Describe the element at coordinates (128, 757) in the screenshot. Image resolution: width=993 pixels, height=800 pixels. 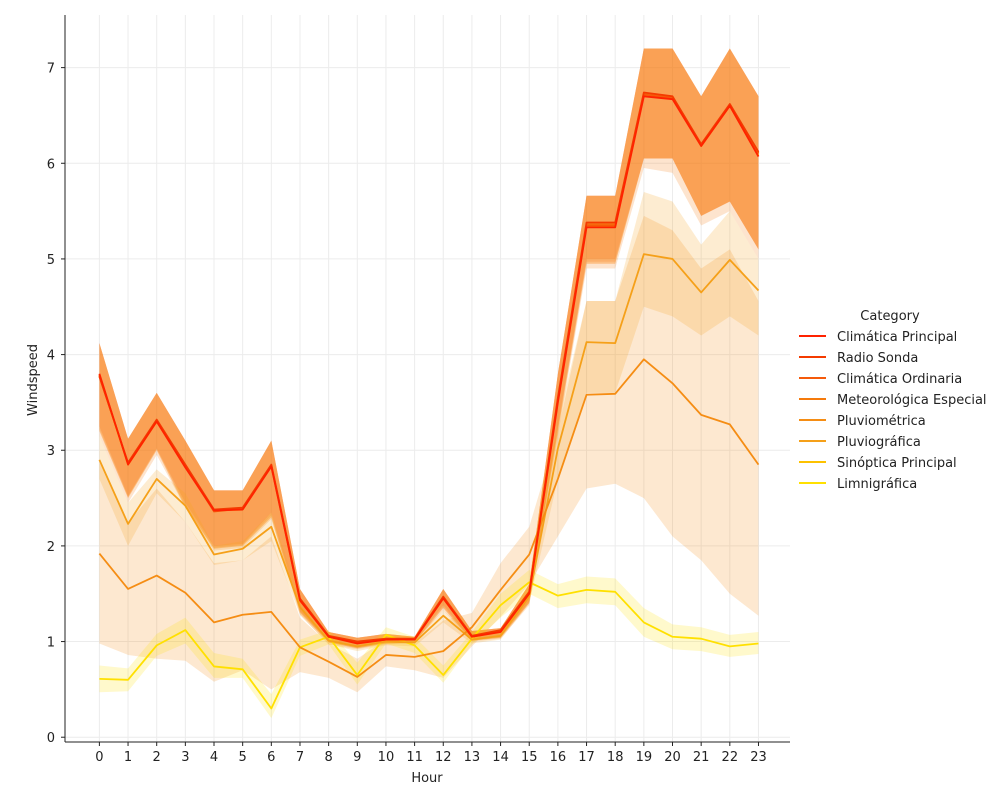
I see `x-tick-label: 1` at that location.